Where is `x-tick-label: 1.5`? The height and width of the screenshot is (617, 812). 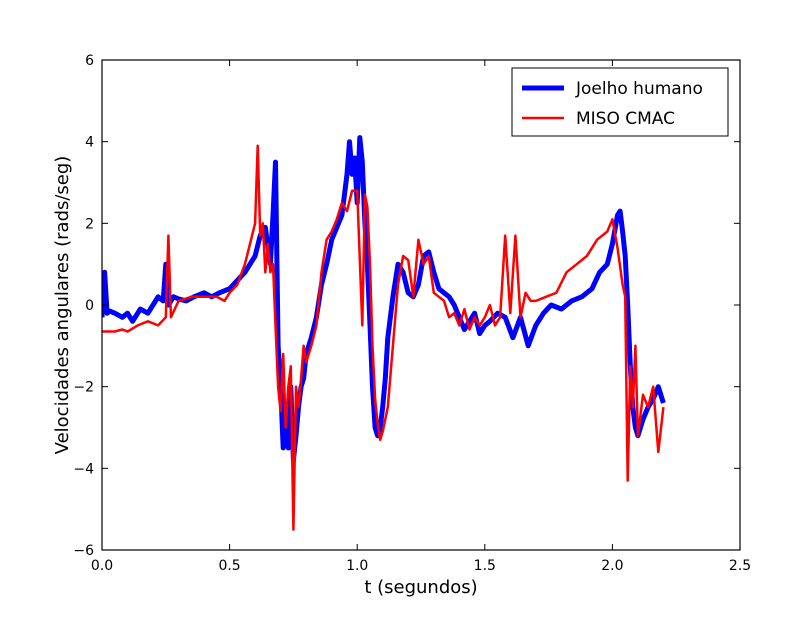
x-tick-label: 1.5 is located at coordinates (485, 566).